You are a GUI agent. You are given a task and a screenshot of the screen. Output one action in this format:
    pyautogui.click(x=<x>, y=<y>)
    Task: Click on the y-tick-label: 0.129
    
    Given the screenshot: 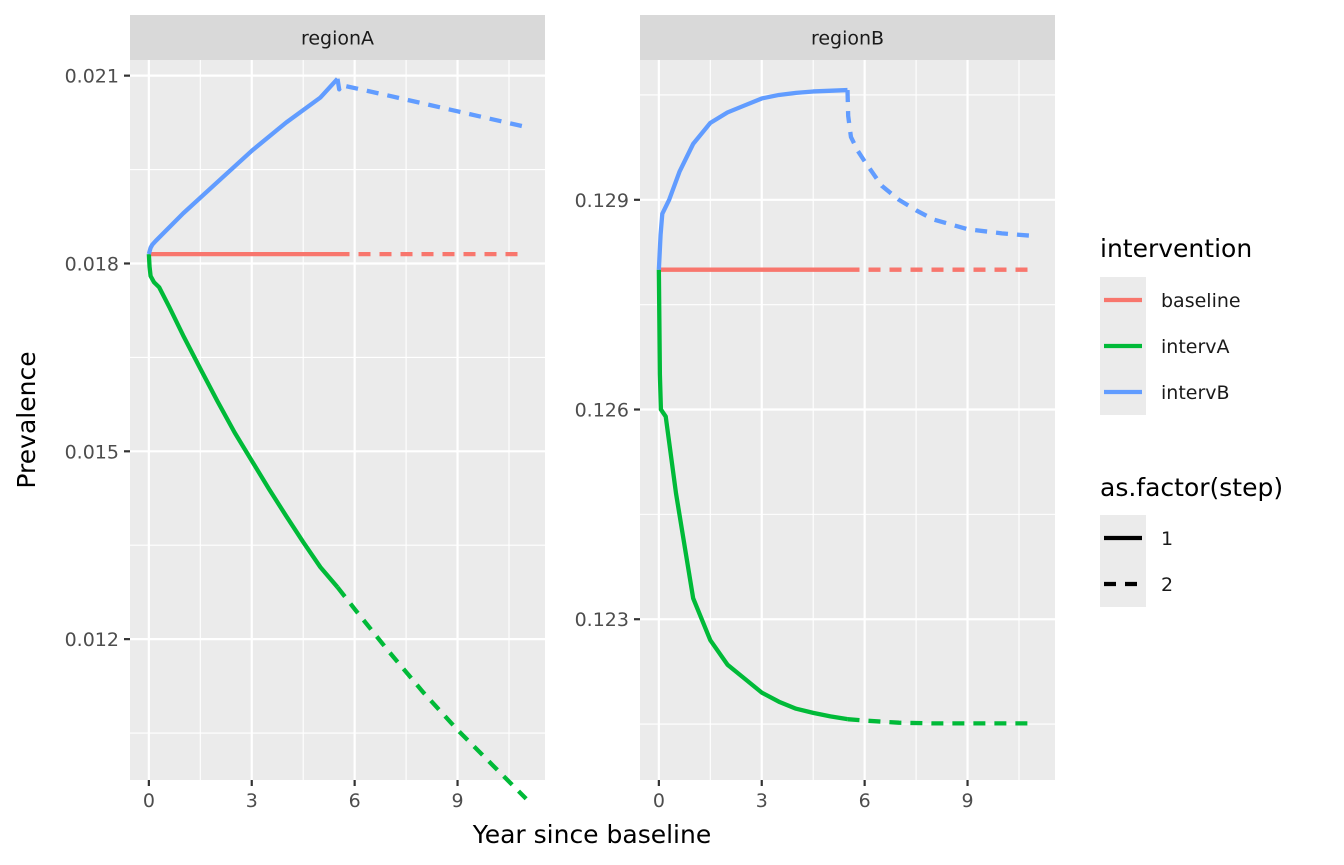 What is the action you would take?
    pyautogui.click(x=602, y=201)
    